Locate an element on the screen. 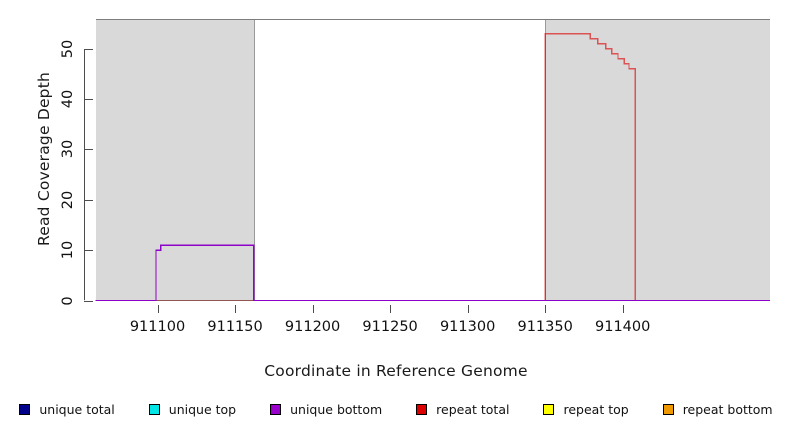  legend-label: unique total is located at coordinates (77, 409).